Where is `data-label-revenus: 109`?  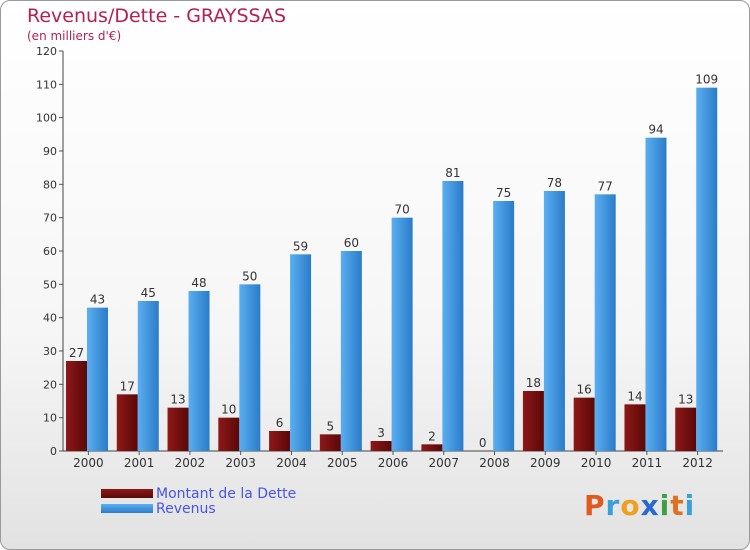
data-label-revenus: 109 is located at coordinates (706, 80).